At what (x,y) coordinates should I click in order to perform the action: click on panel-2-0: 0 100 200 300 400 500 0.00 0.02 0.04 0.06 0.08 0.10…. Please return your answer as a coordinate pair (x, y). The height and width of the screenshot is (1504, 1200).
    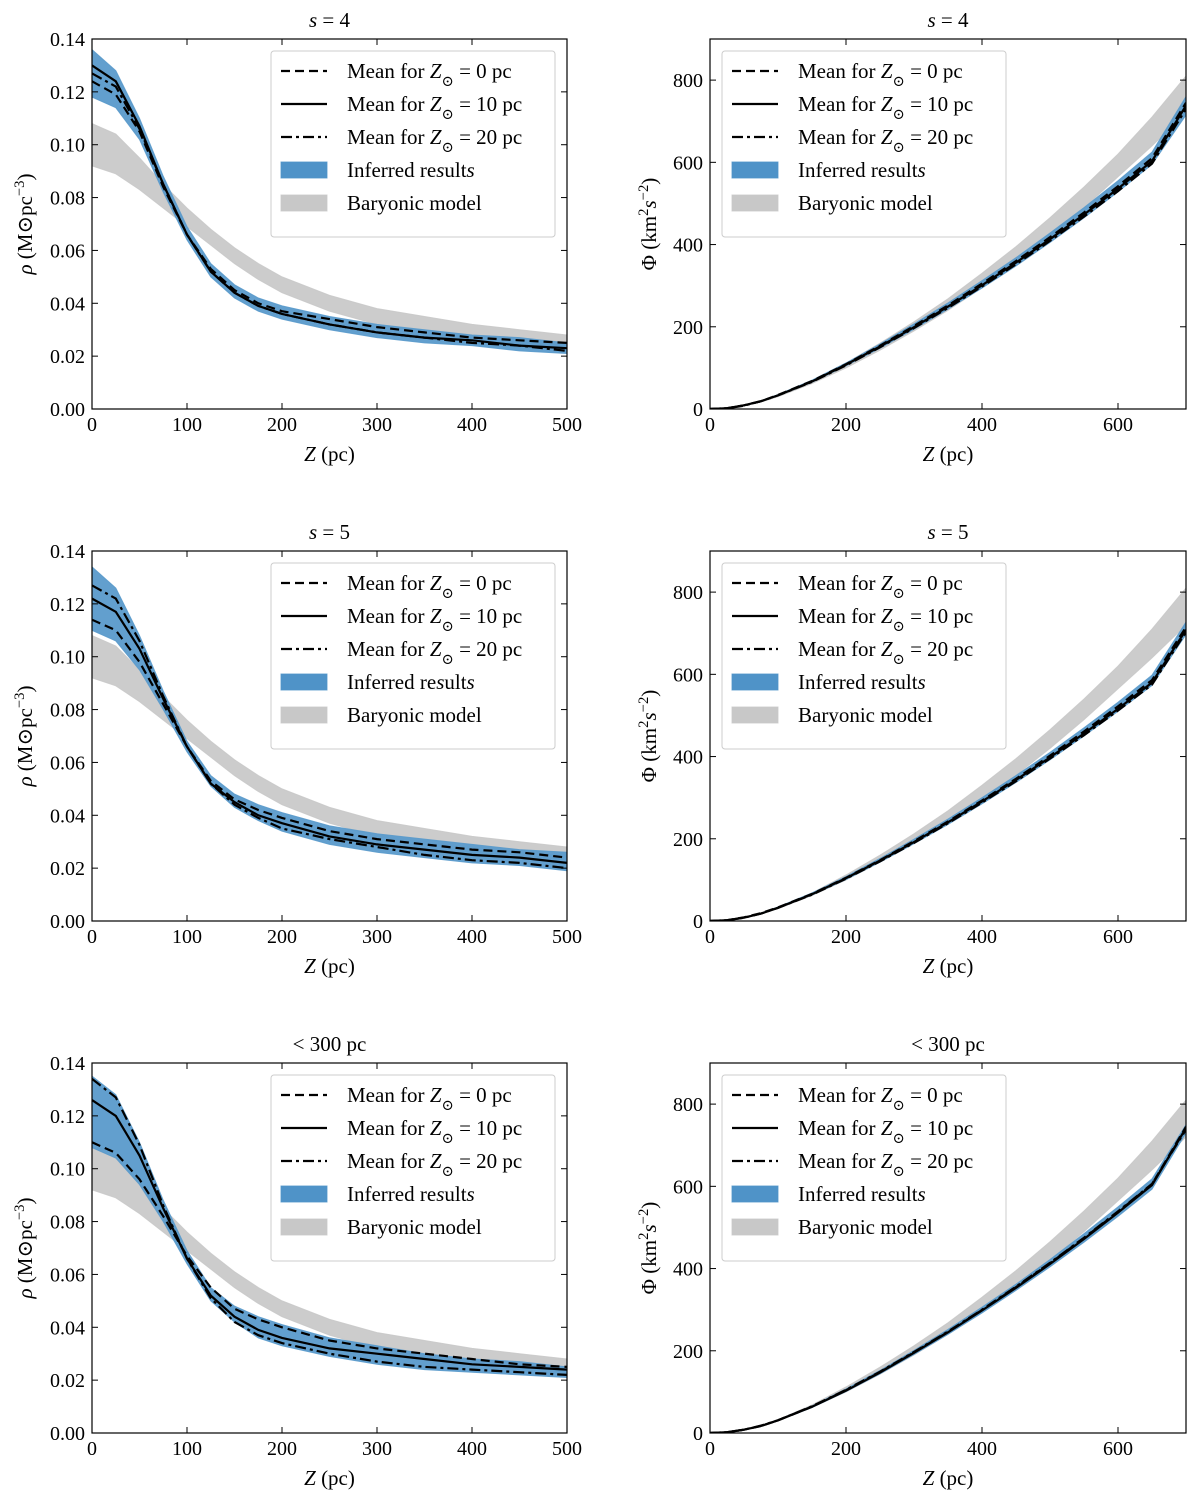
    Looking at the image, I should click on (297, 1261).